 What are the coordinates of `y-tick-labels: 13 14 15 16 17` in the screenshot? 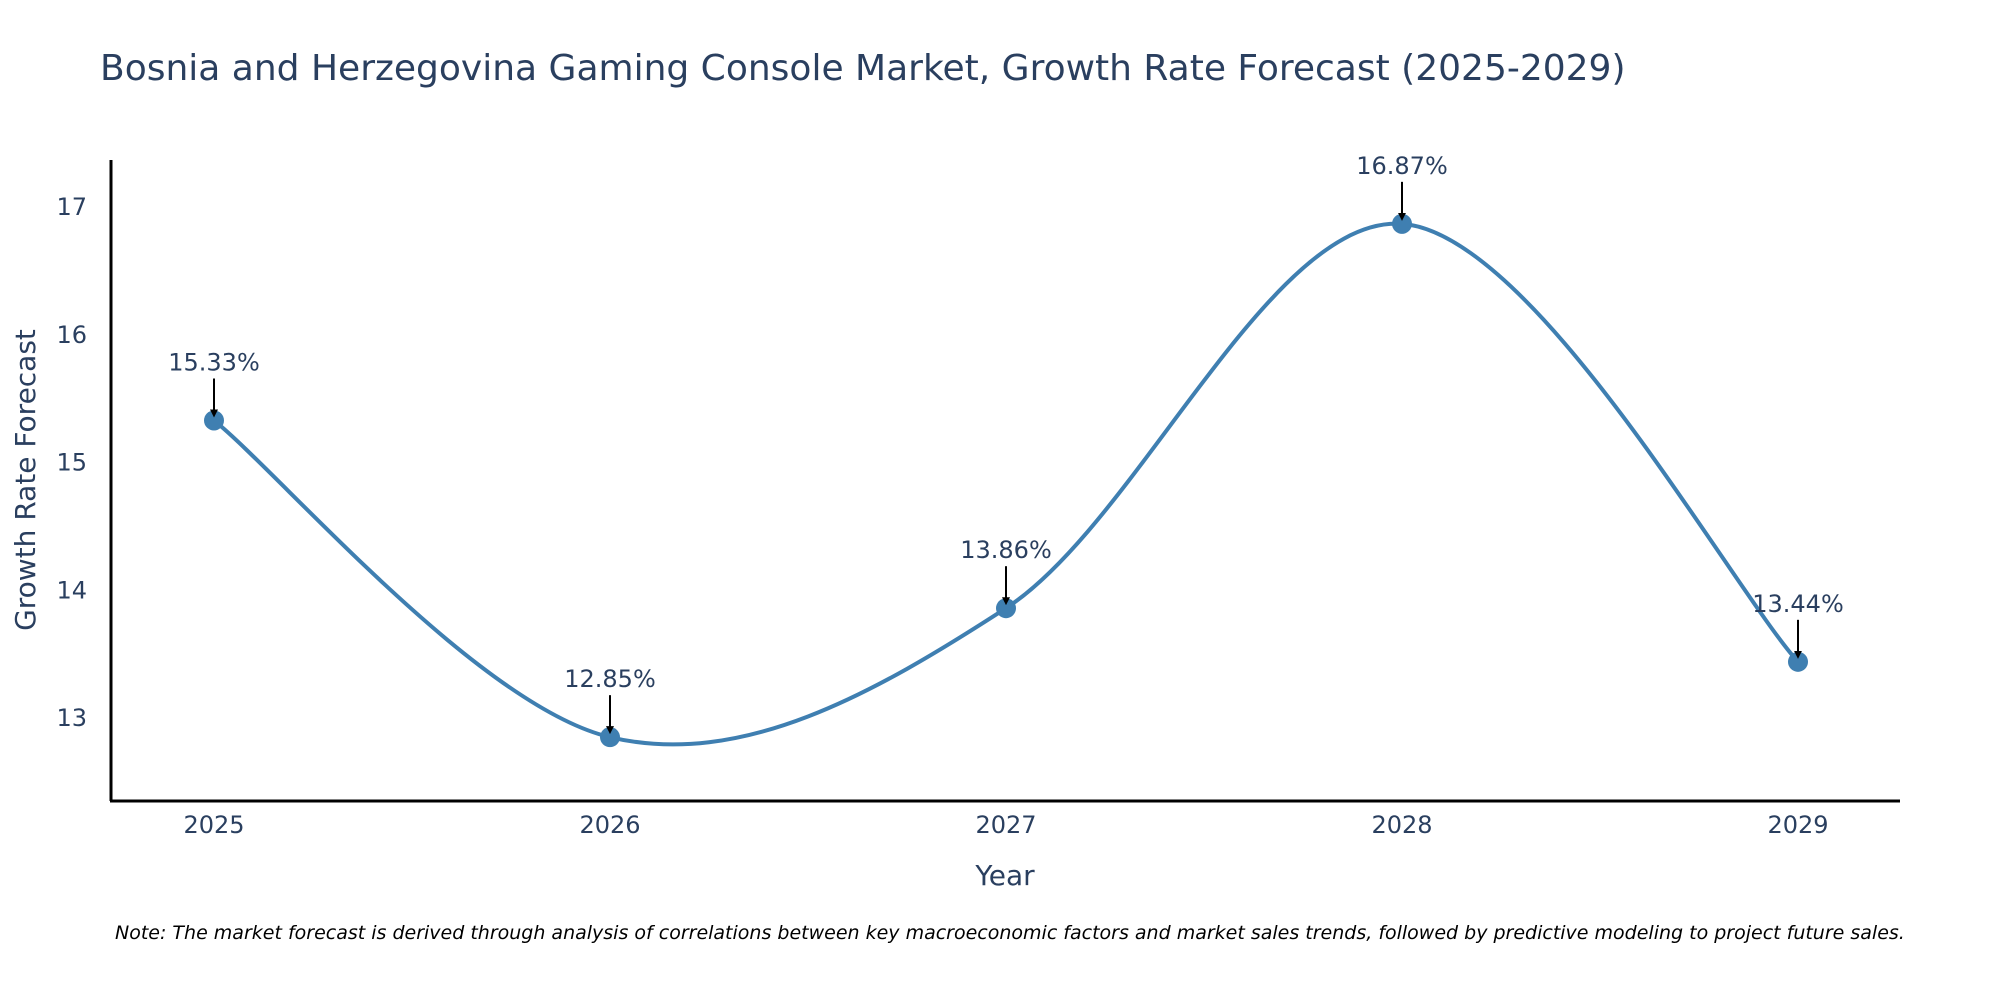 It's located at (71, 462).